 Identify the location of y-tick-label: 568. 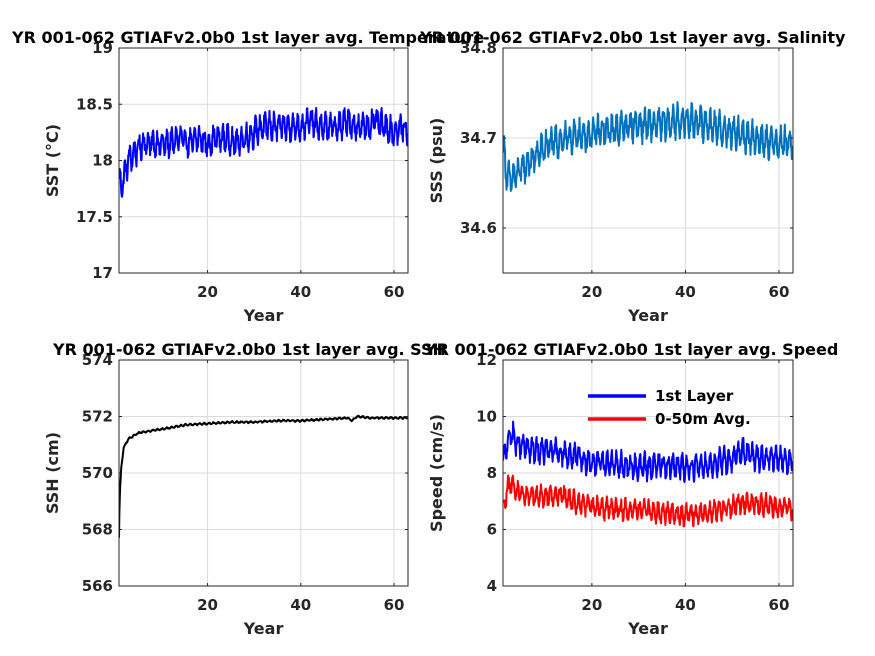
(97, 530).